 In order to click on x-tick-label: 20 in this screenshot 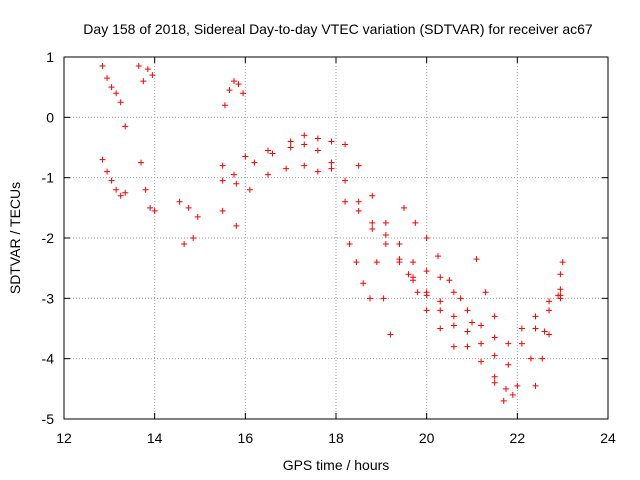, I will do `click(427, 438)`.